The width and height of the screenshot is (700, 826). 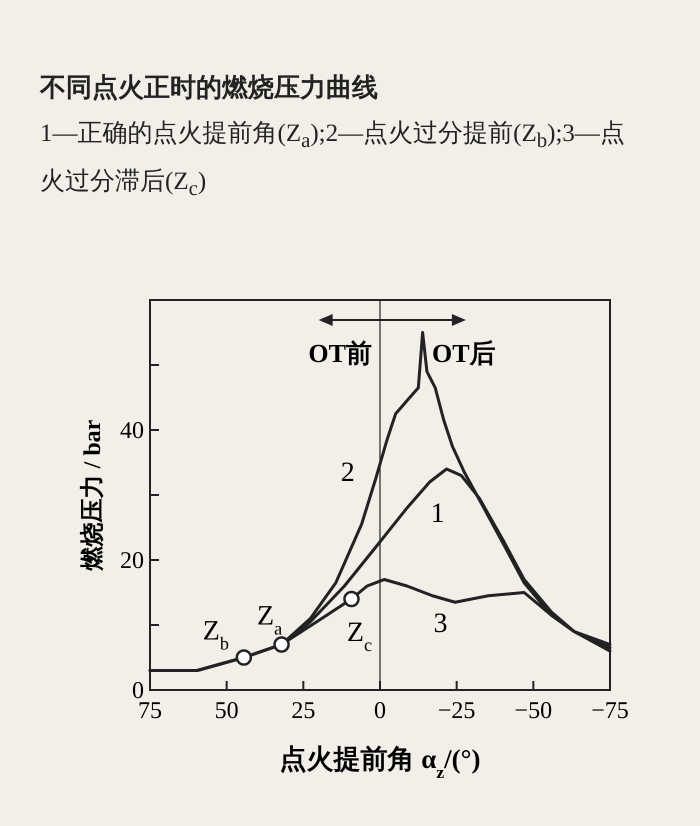 What do you see at coordinates (132, 431) in the screenshot?
I see `y-tick-label: 40` at bounding box center [132, 431].